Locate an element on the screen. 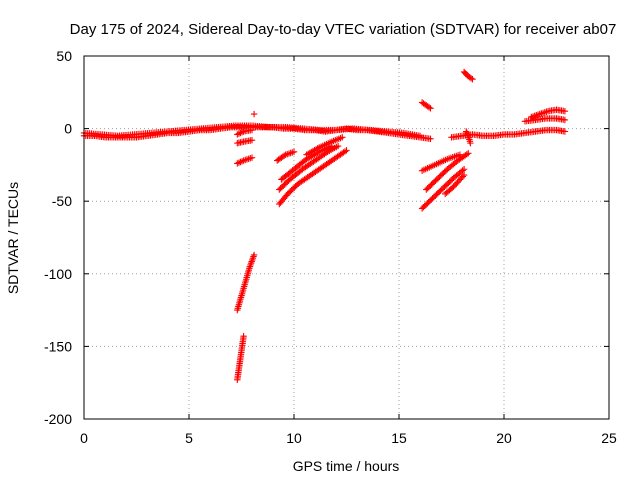 The image size is (640, 480). x-tick-label: 25 is located at coordinates (609, 438).